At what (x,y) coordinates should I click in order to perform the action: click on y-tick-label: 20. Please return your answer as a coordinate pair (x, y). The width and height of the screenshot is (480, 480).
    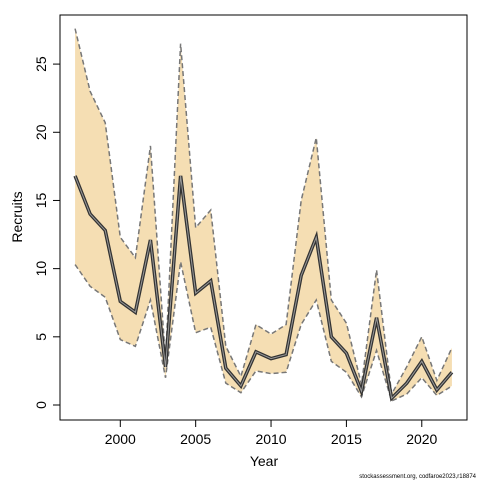
    Looking at the image, I should click on (41, 132).